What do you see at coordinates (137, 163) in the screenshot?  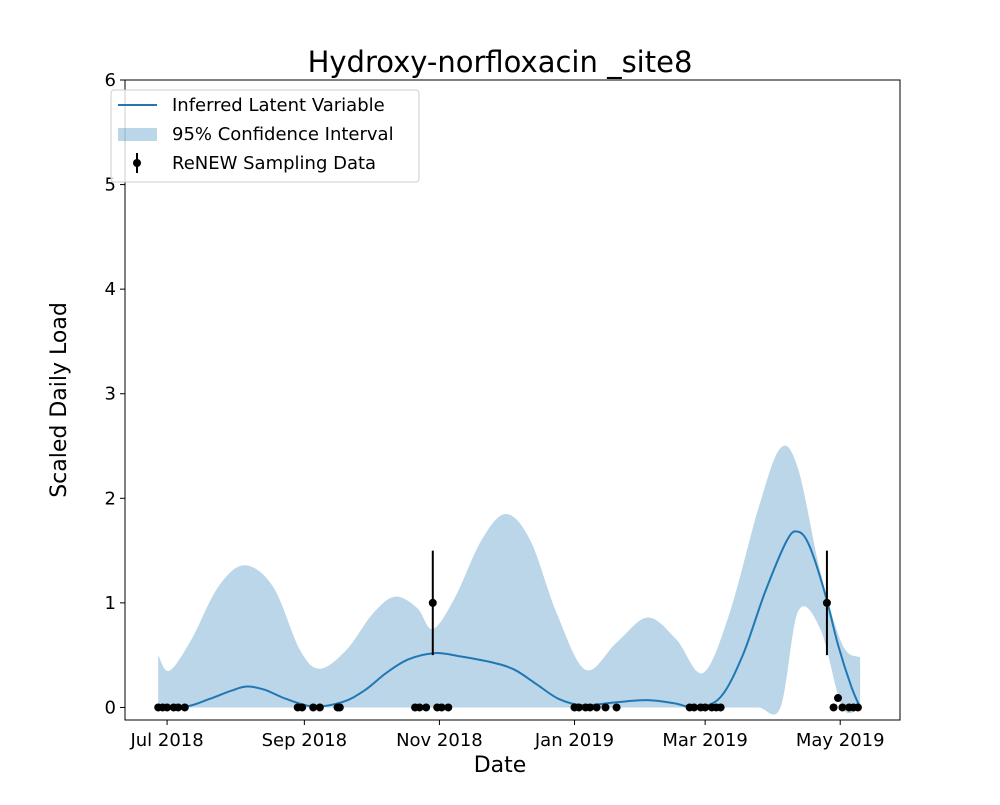 I see `legend-marker-swatch` at bounding box center [137, 163].